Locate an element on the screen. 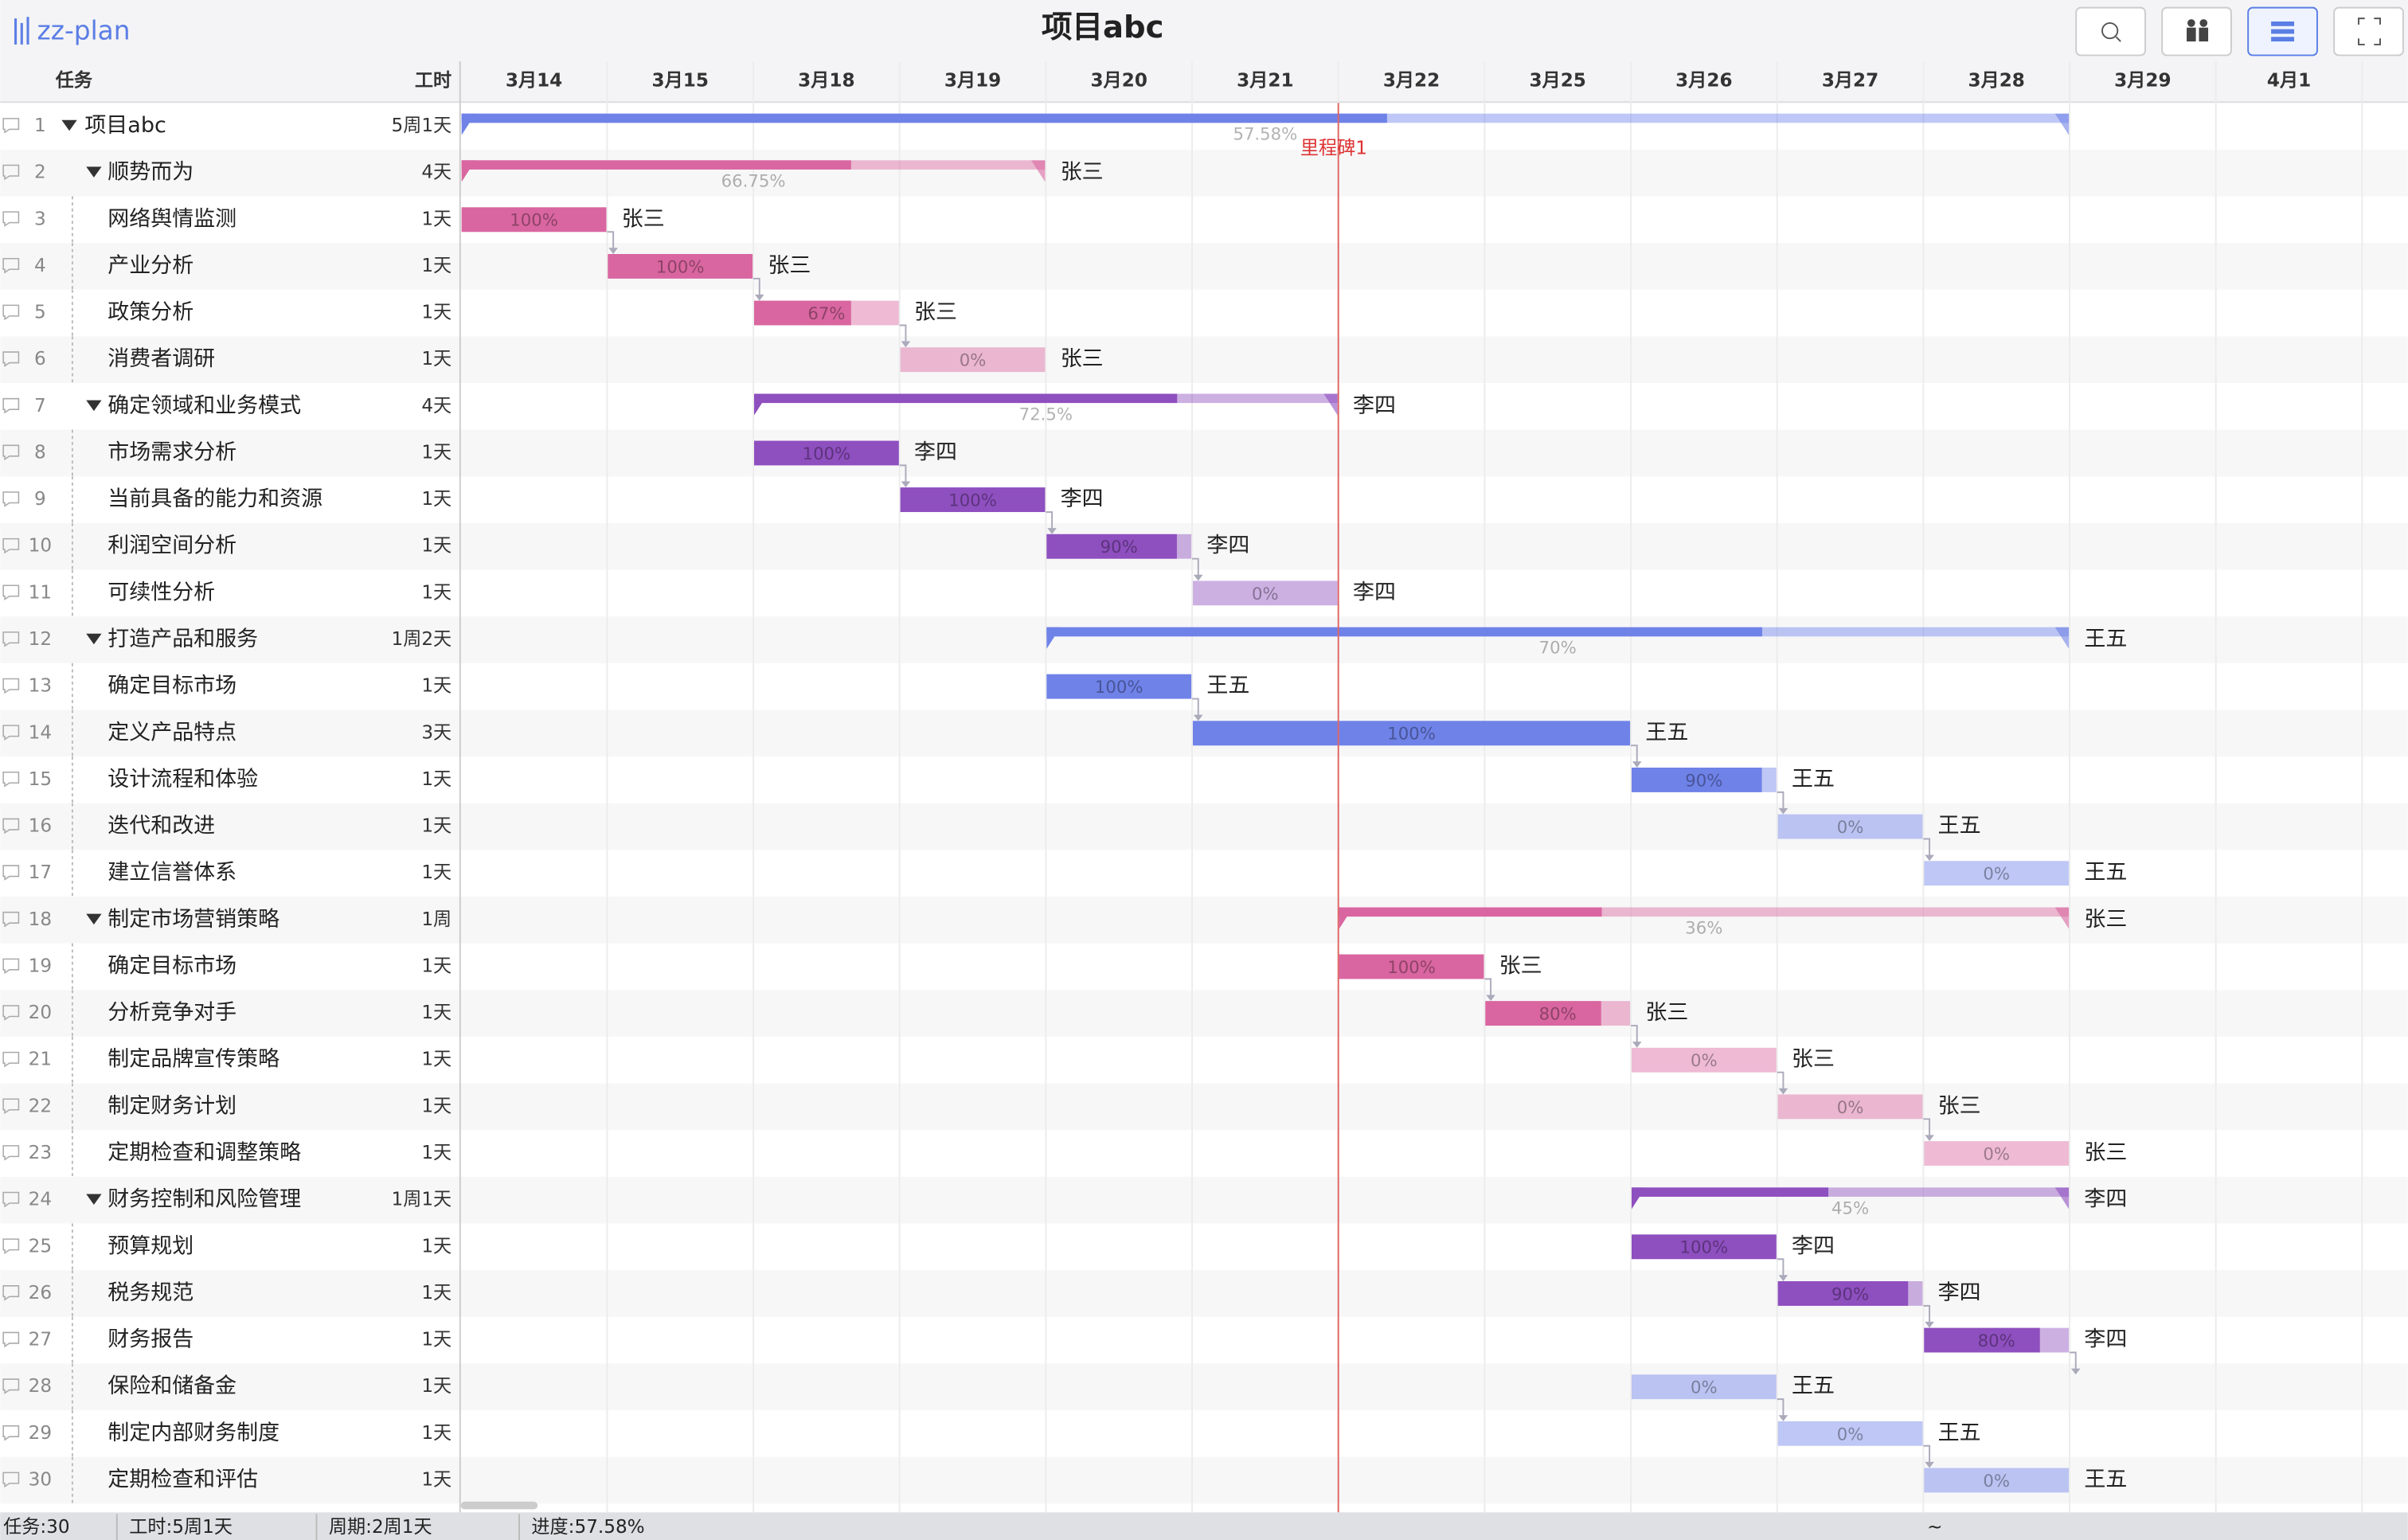 The height and width of the screenshot is (1540, 2408). task-name: 利润空间分析 is located at coordinates (172, 546).